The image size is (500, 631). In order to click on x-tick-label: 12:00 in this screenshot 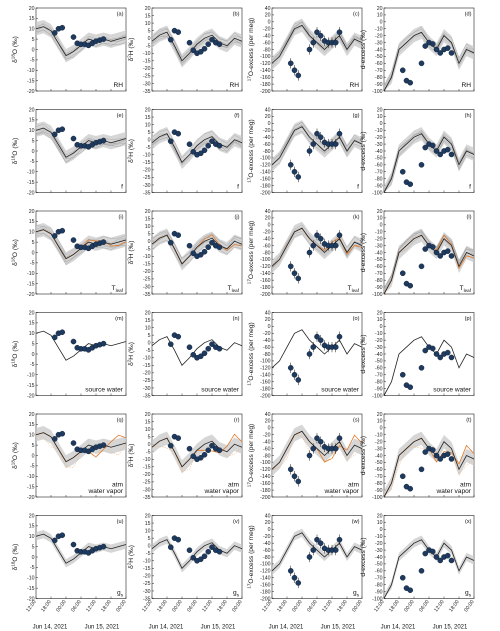, I will do `click(91, 606)`.